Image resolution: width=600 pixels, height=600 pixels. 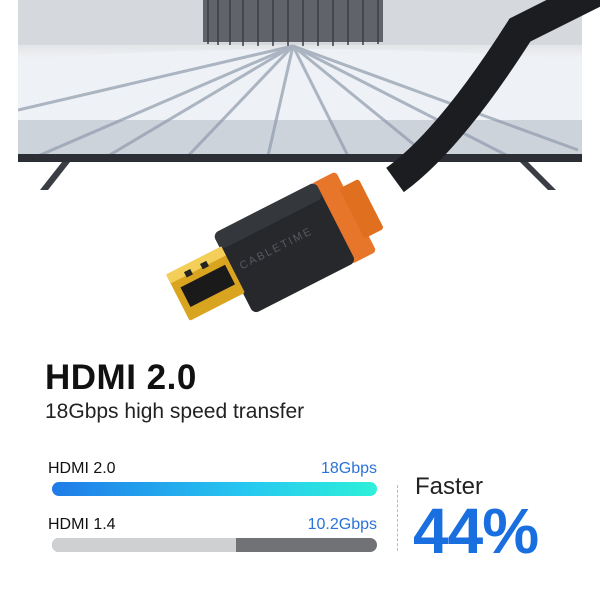 I want to click on bar-label-hdmi-2-0: HDMI 2.0, so click(x=82, y=468).